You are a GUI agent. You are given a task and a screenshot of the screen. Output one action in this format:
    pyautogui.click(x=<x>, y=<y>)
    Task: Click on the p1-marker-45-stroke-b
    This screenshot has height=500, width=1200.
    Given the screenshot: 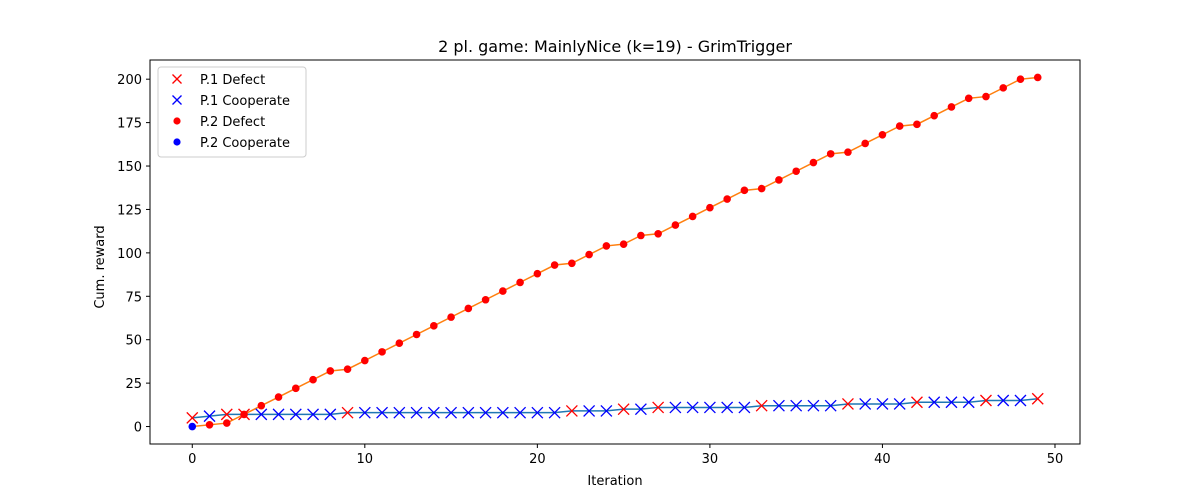 What is the action you would take?
    pyautogui.click(x=968, y=402)
    